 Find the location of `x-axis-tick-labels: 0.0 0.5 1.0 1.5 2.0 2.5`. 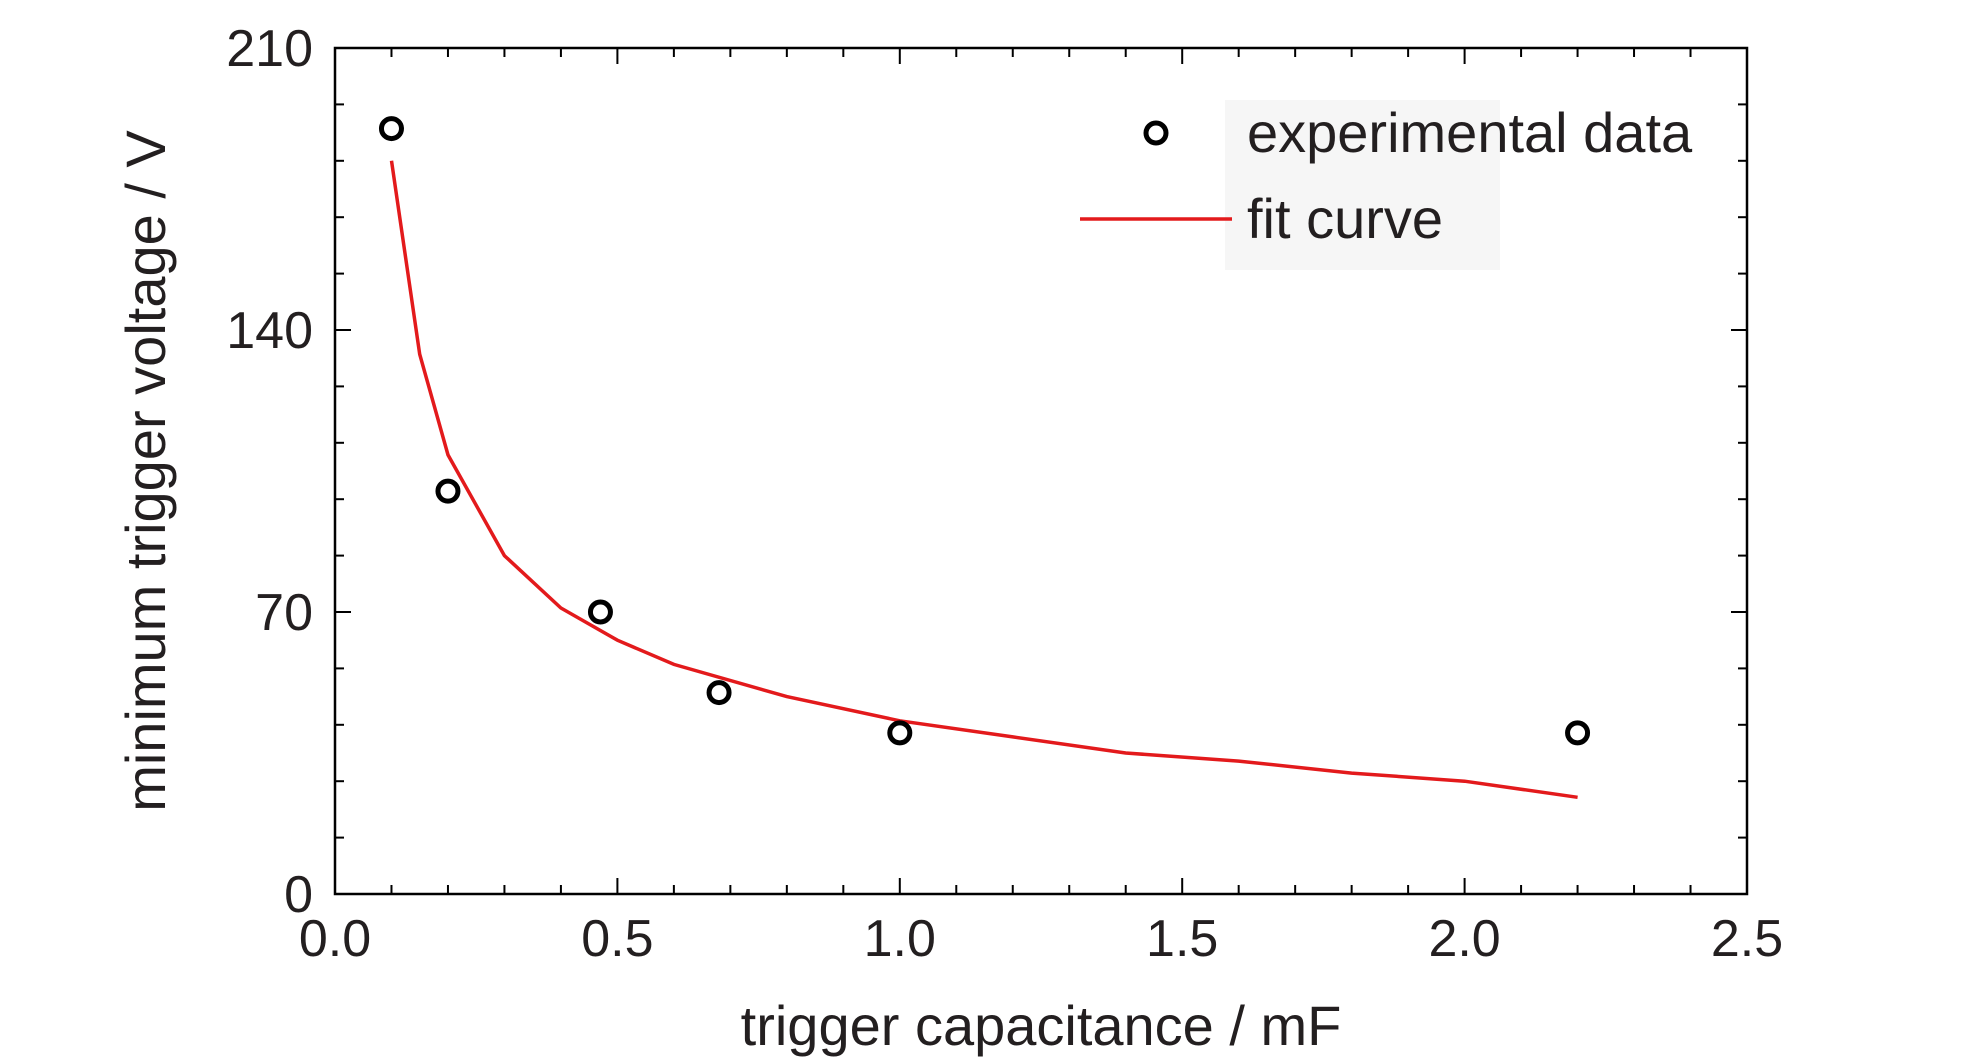

x-axis-tick-labels: 0.0 0.5 1.0 1.5 2.0 2.5 is located at coordinates (1041, 939).